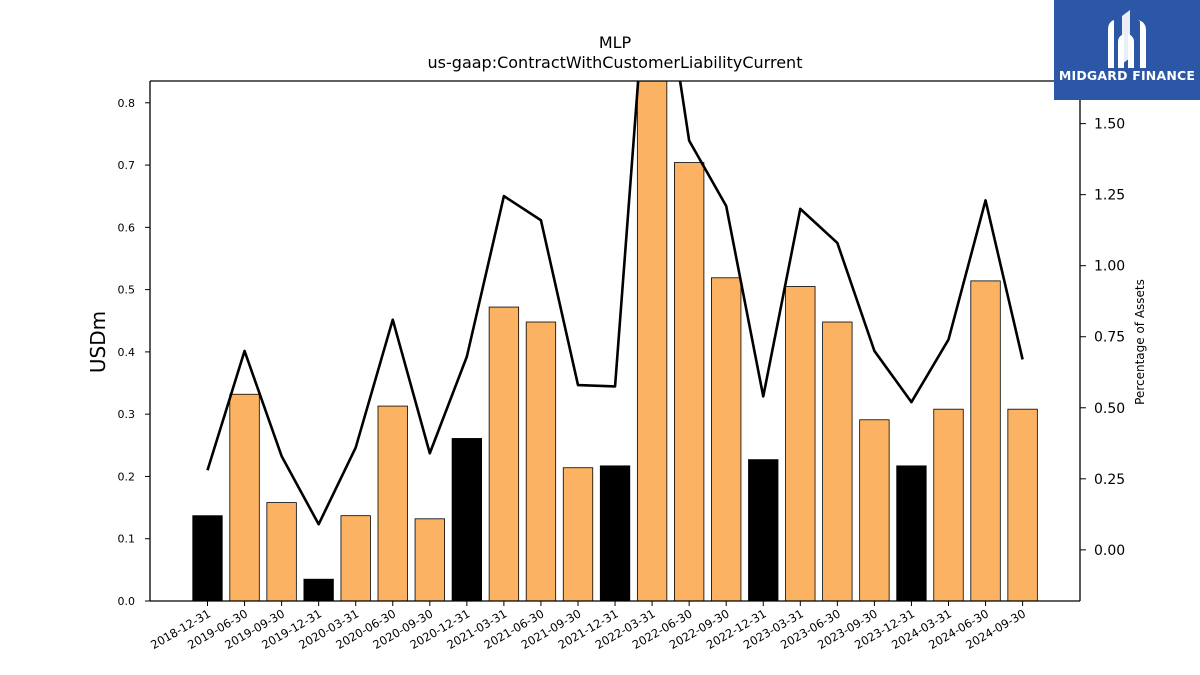  I want to click on midgard-finance-logo: MIDGARD FINANCE, so click(1127, 50).